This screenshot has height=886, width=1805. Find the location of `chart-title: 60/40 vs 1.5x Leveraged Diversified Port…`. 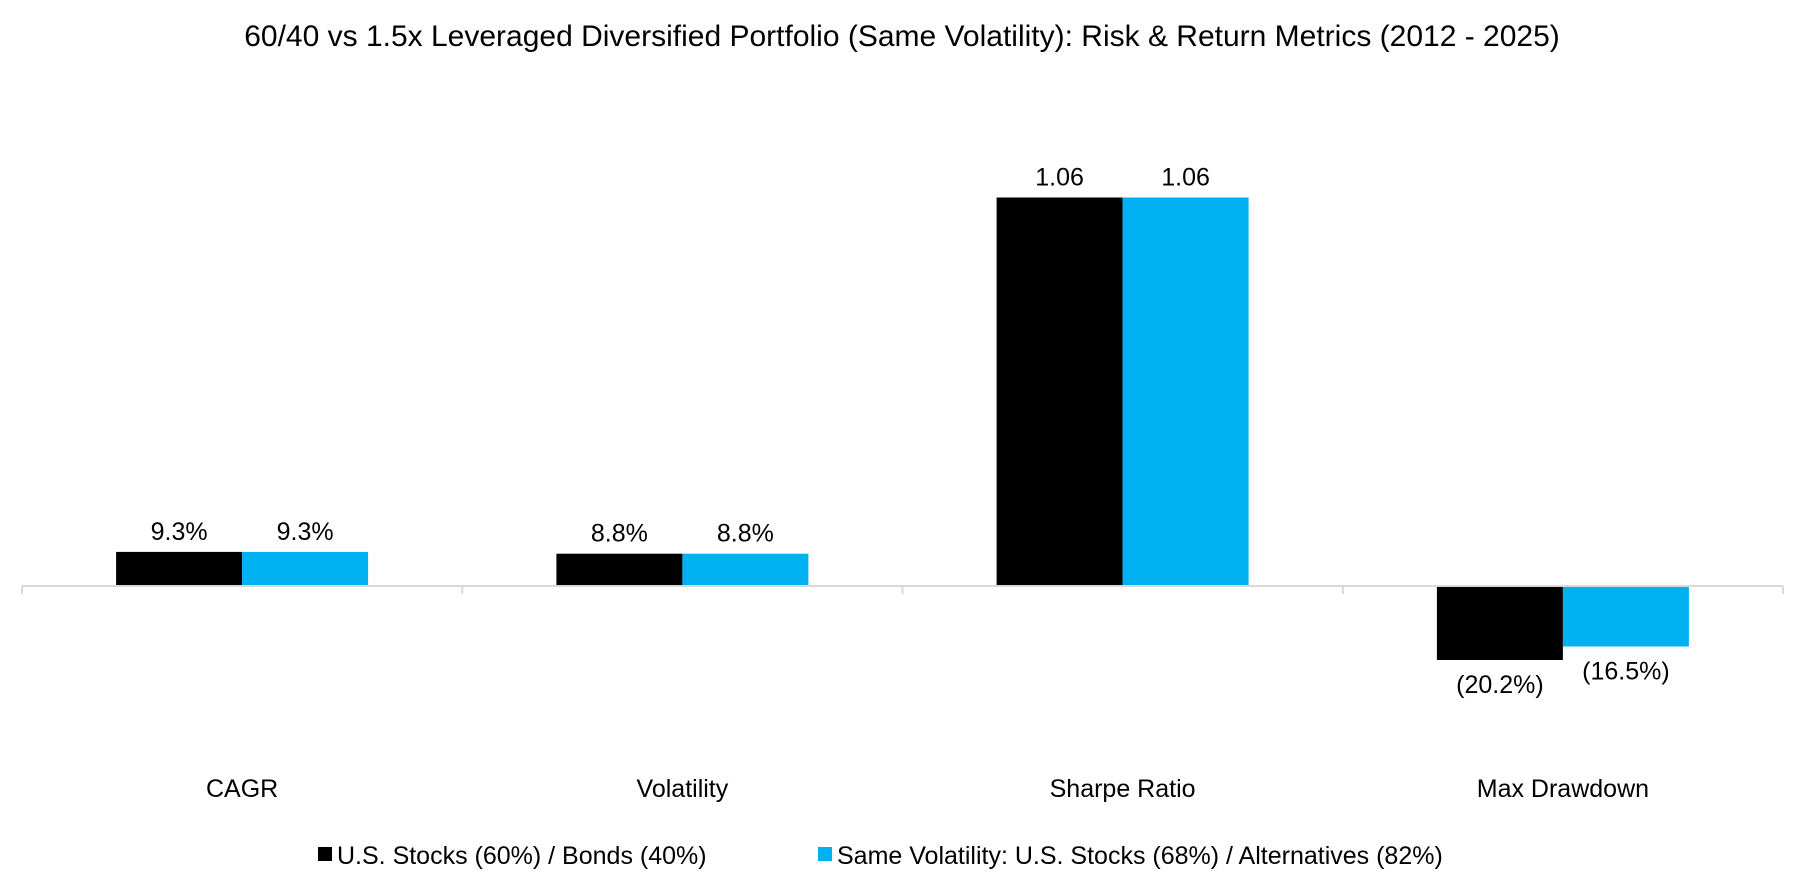

chart-title: 60/40 vs 1.5x Leveraged Diversified Port… is located at coordinates (902, 36).